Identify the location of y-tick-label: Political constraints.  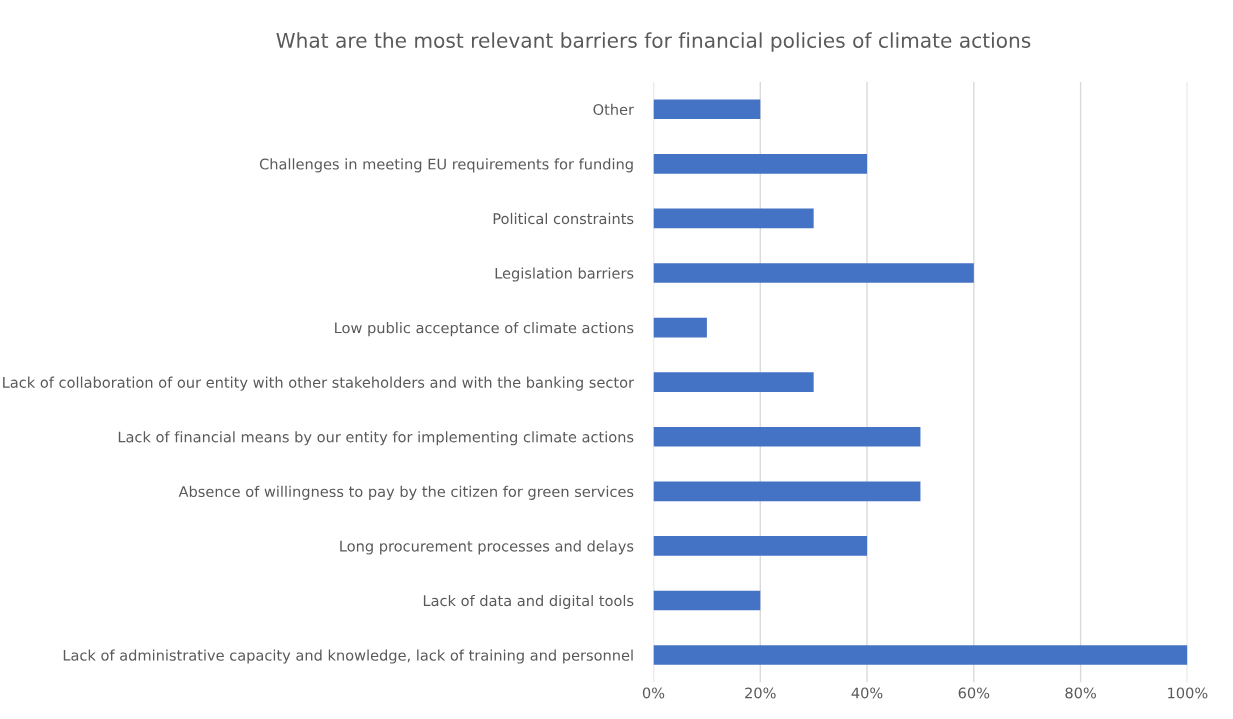
(563, 218).